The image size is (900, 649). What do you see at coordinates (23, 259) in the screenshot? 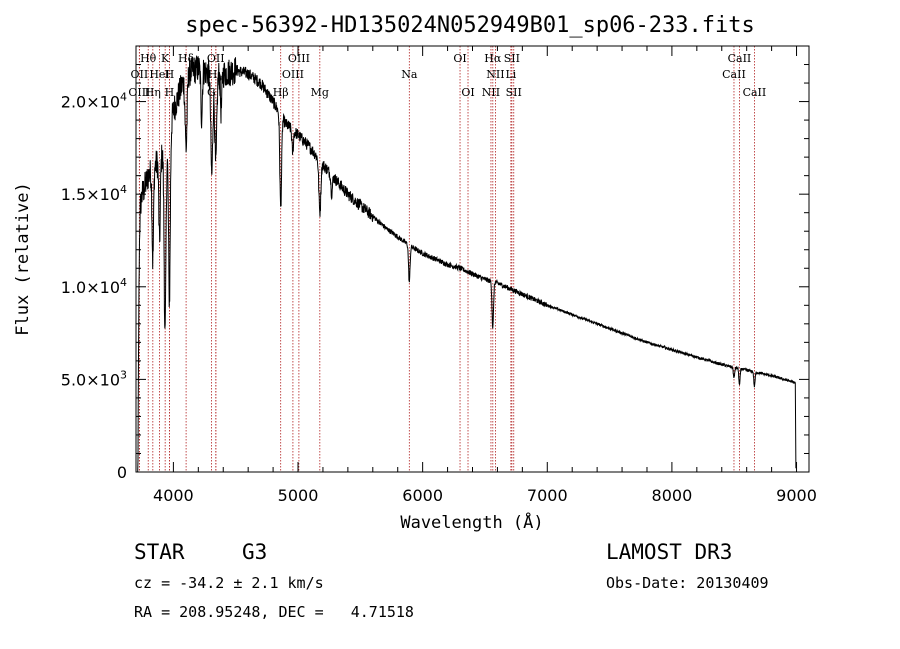
I see `y-axis-label: Flux (relative)` at bounding box center [23, 259].